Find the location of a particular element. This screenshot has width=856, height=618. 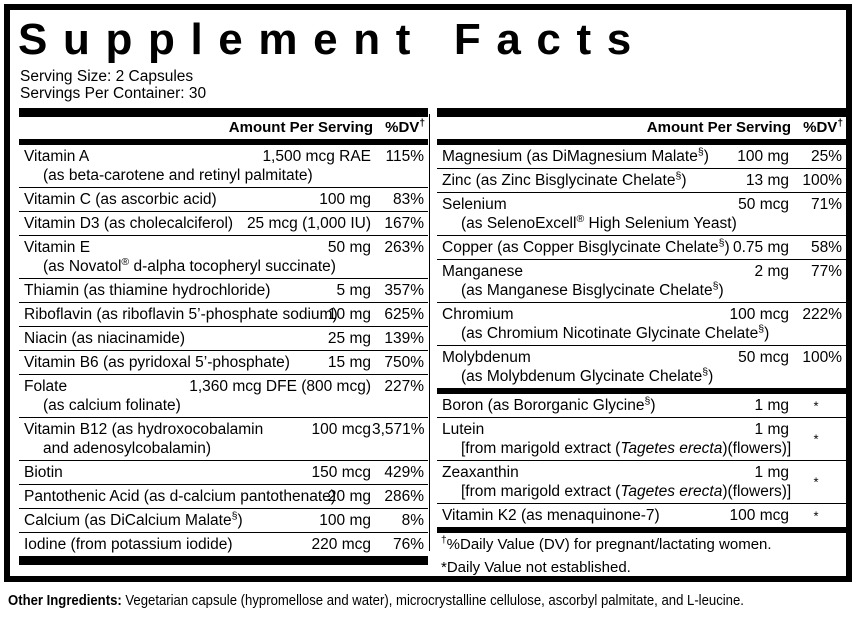

right-column-bottom-bar is located at coordinates (641, 580).